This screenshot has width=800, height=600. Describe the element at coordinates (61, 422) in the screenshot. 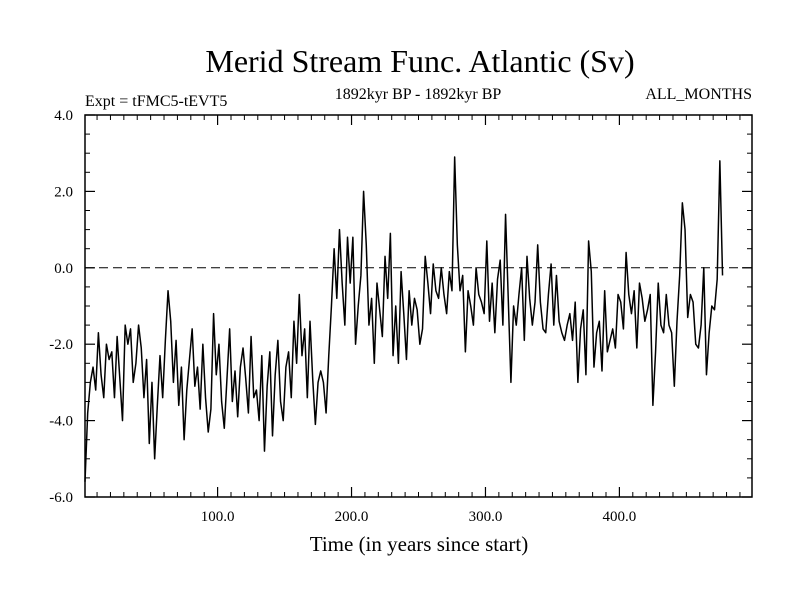

I see `y-tick-label: -4.0` at that location.